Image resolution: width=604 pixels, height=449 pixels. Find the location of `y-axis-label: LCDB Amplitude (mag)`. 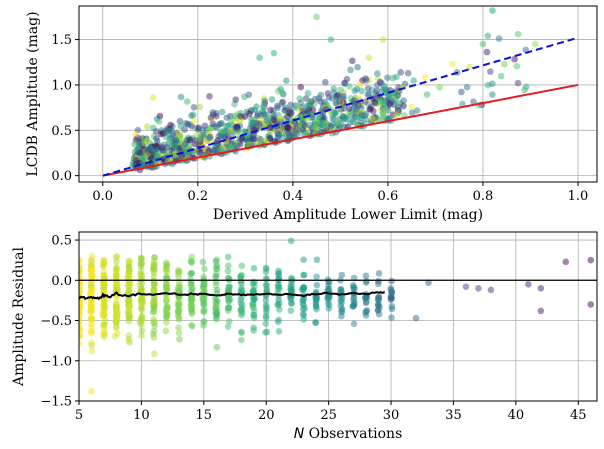

y-axis-label: LCDB Amplitude (mag) is located at coordinates (33, 93).